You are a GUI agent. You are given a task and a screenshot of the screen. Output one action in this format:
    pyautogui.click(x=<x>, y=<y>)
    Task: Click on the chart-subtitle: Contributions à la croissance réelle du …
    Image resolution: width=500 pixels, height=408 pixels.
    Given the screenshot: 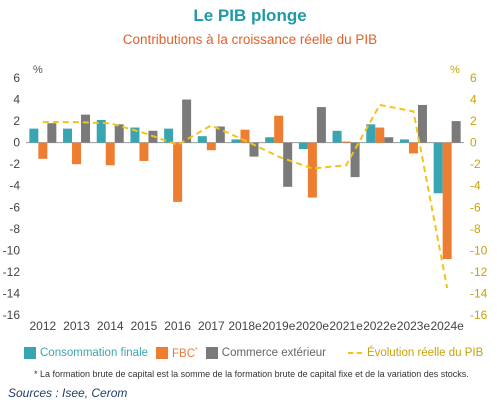 What is the action you would take?
    pyautogui.click(x=250, y=39)
    